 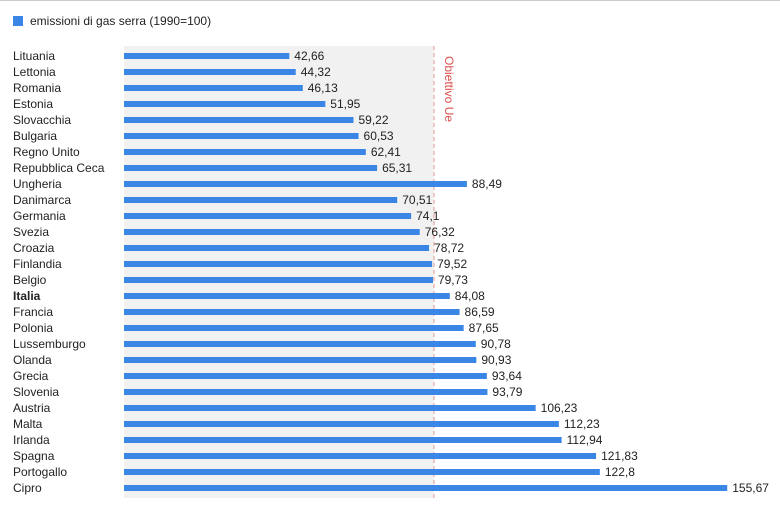 I want to click on value-label: 51,95, so click(x=345, y=104).